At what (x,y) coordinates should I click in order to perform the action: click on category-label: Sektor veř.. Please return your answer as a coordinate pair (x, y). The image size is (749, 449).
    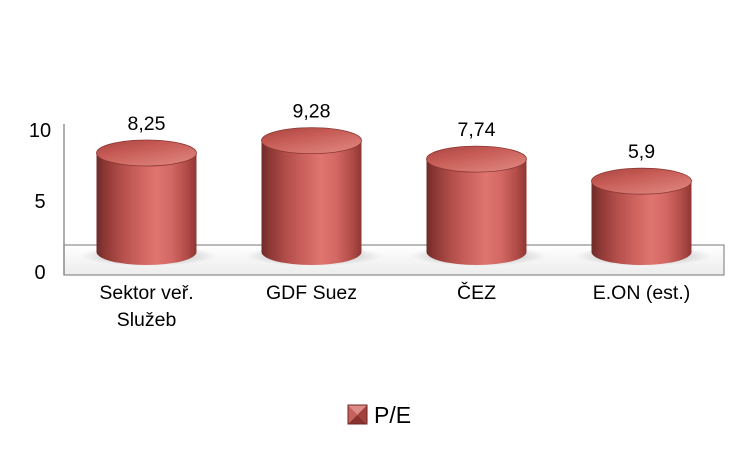
    Looking at the image, I should click on (146, 293).